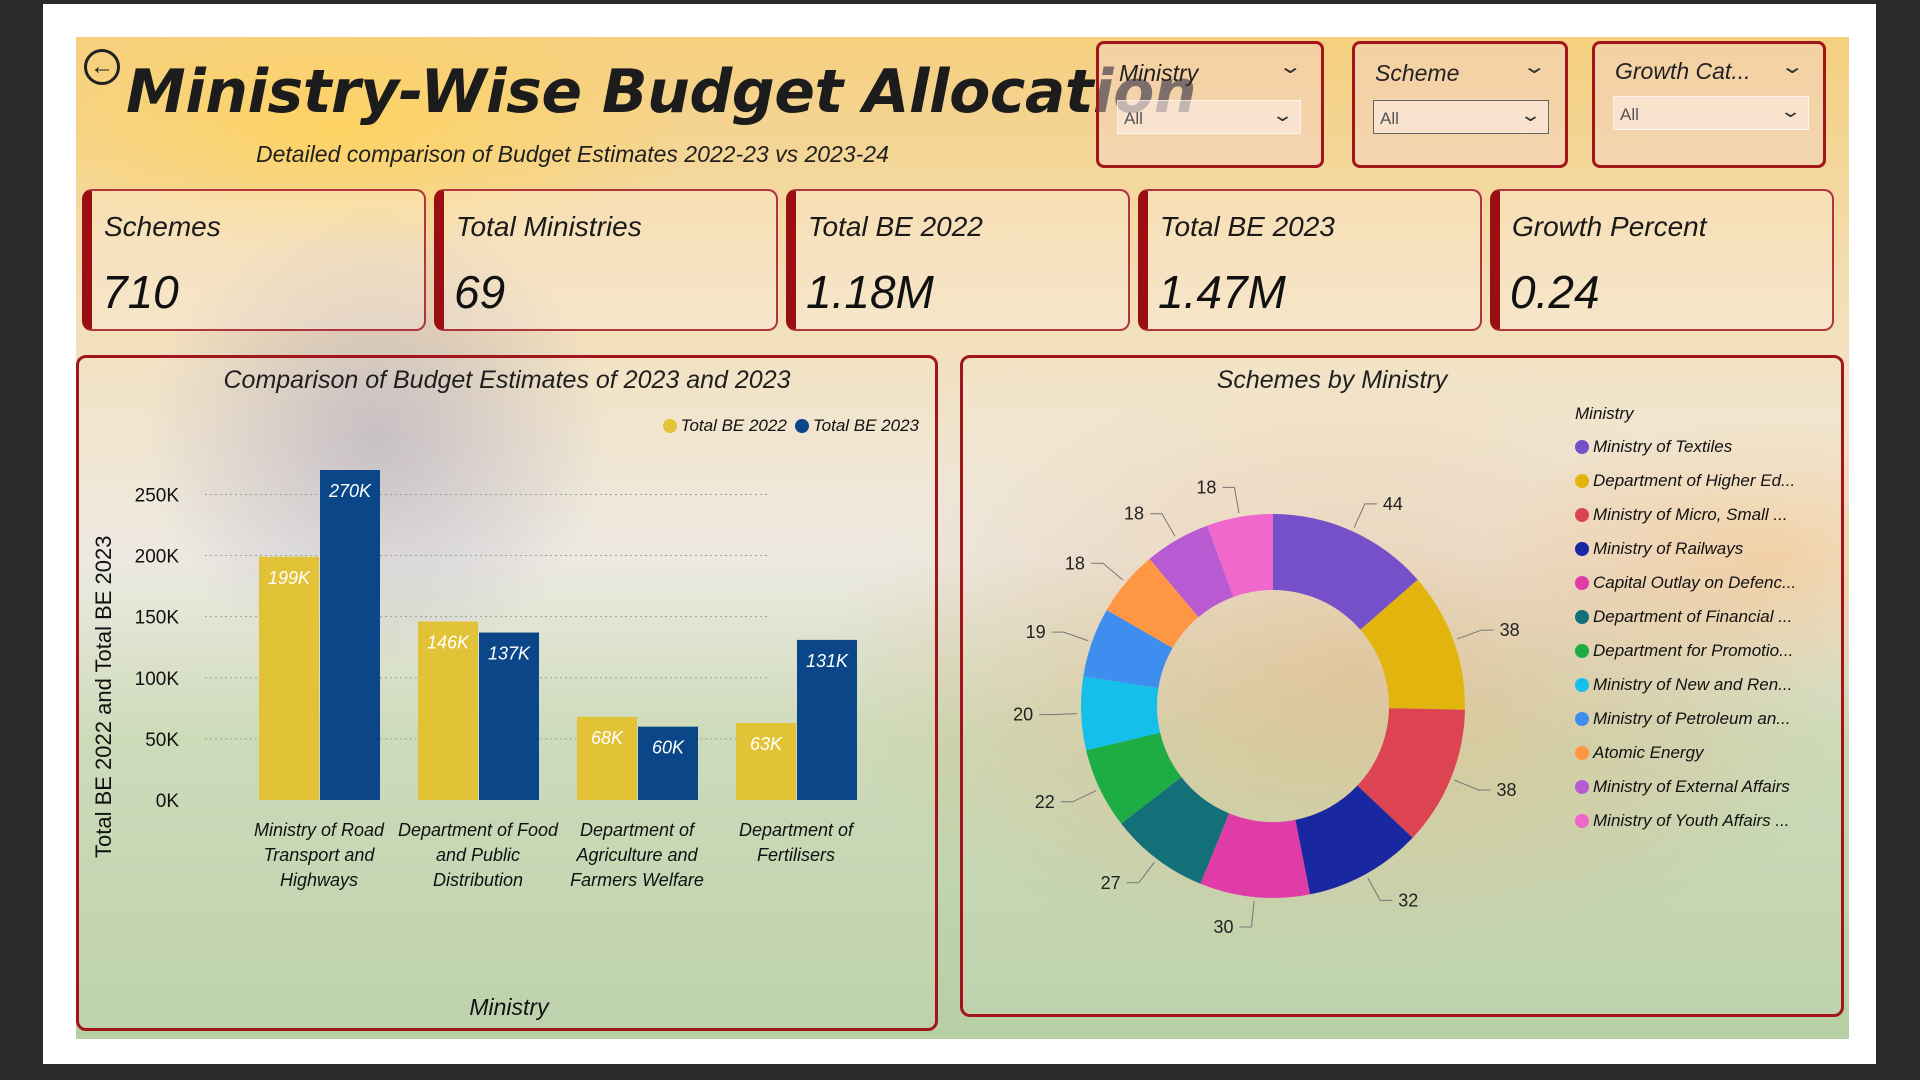 The width and height of the screenshot is (1920, 1080). What do you see at coordinates (1223, 927) in the screenshot?
I see `slice-value-label: 30` at bounding box center [1223, 927].